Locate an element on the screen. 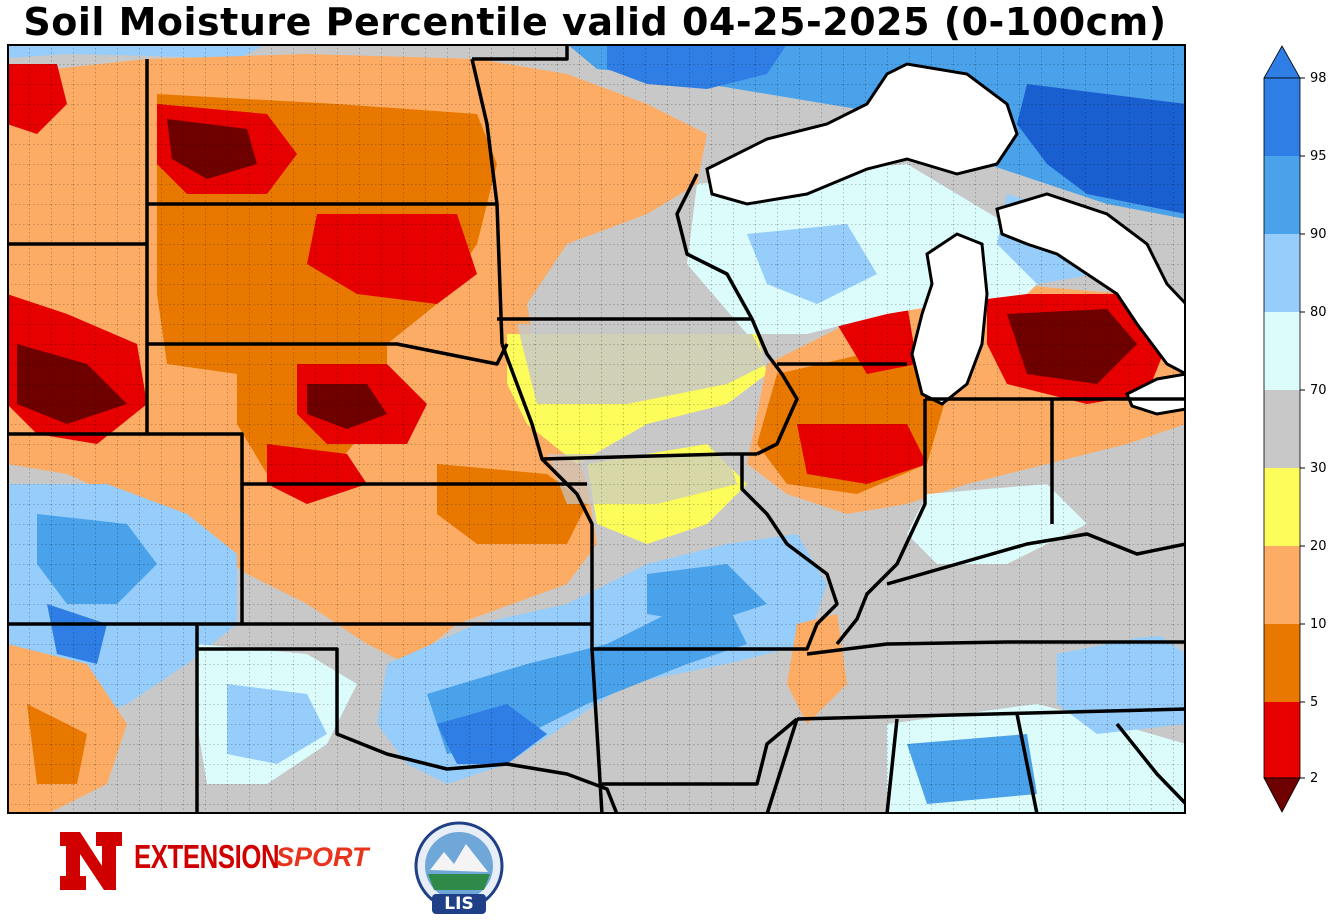  nasa-lis-logo-icon is located at coordinates (459, 867).